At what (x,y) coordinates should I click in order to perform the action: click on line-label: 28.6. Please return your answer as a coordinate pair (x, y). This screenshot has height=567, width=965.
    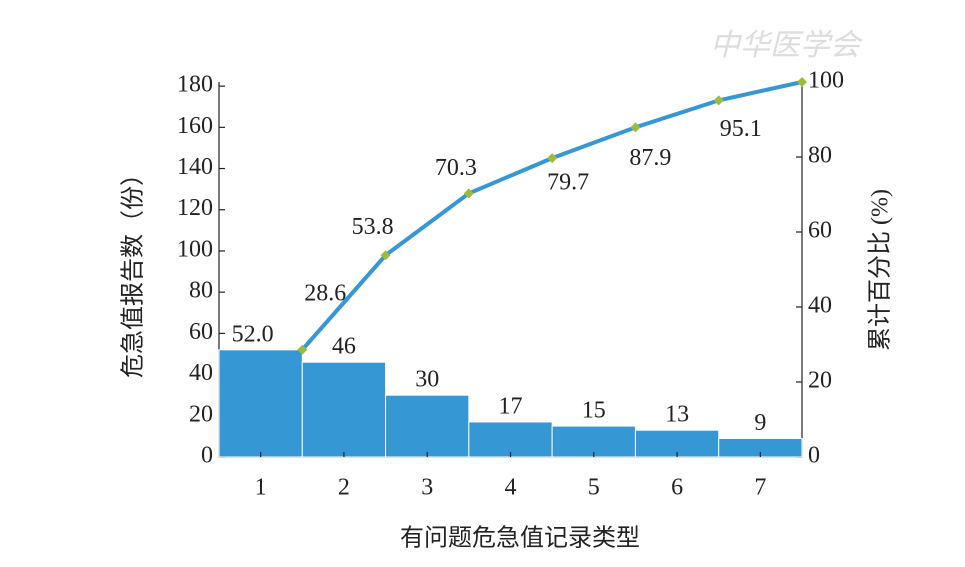
    Looking at the image, I should click on (325, 293).